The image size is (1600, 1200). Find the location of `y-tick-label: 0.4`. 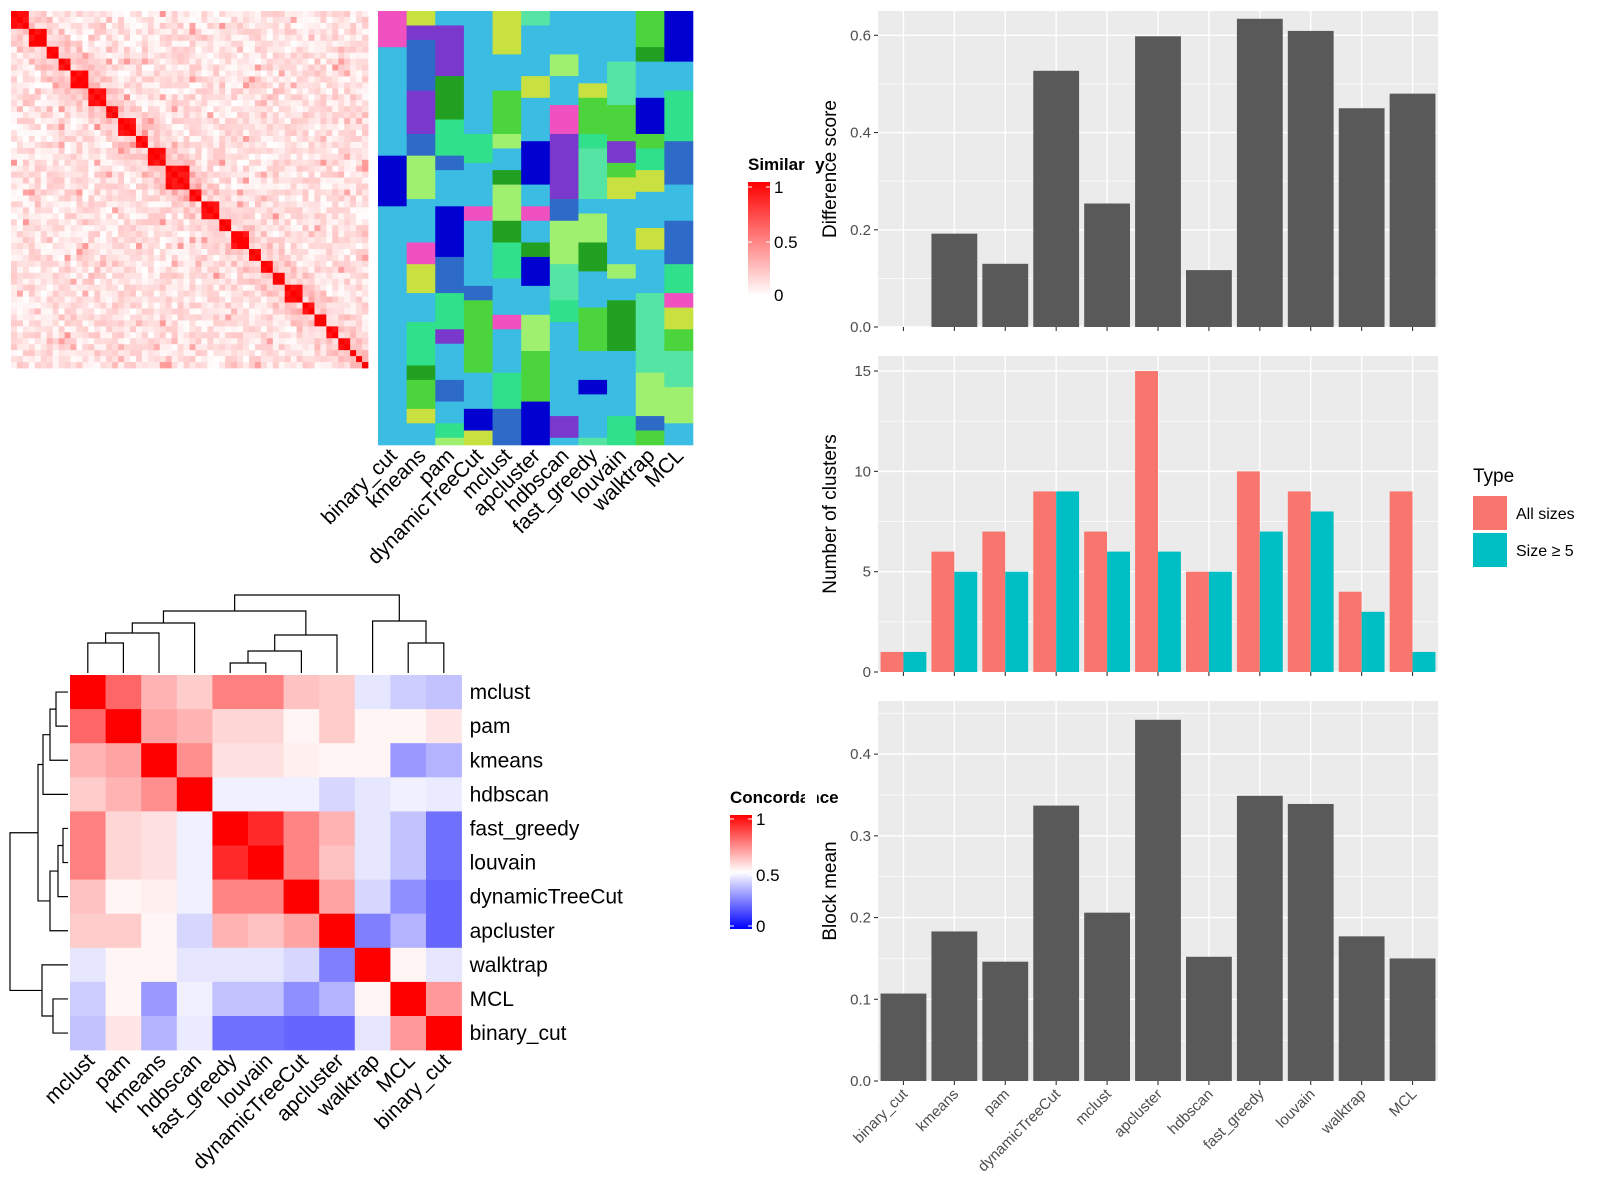

y-tick-label: 0.4 is located at coordinates (860, 754).